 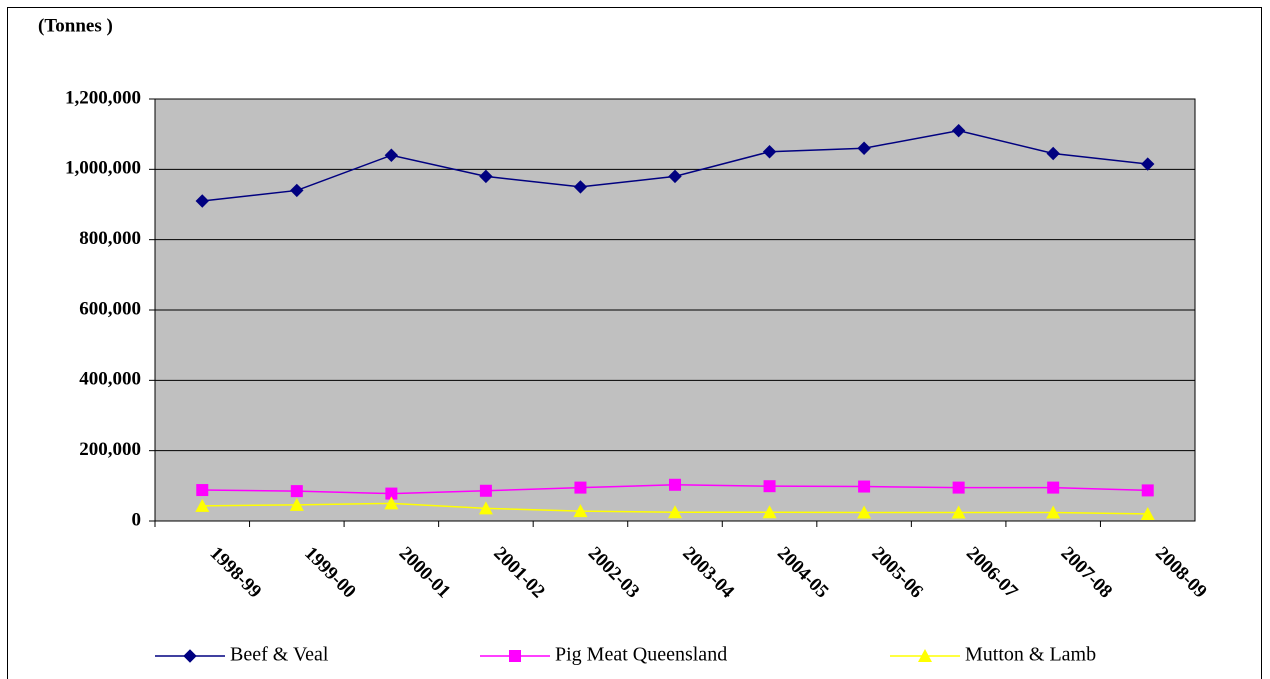 What do you see at coordinates (110, 308) in the screenshot?
I see `y-tick-label: 600,000` at bounding box center [110, 308].